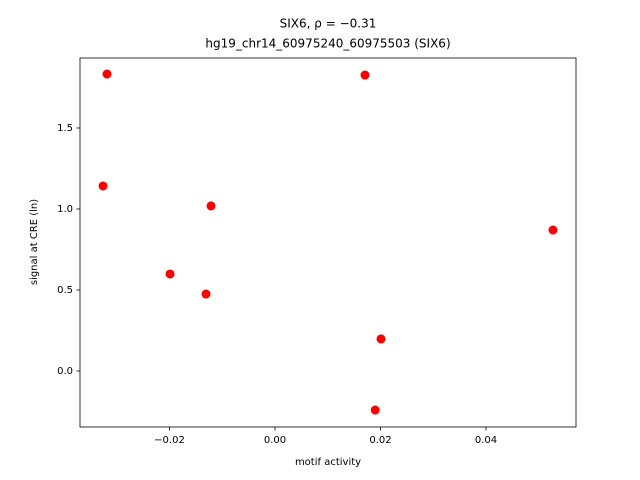 The image size is (640, 480). I want to click on y-axis-label: signal at CRE (ln), so click(34, 242).